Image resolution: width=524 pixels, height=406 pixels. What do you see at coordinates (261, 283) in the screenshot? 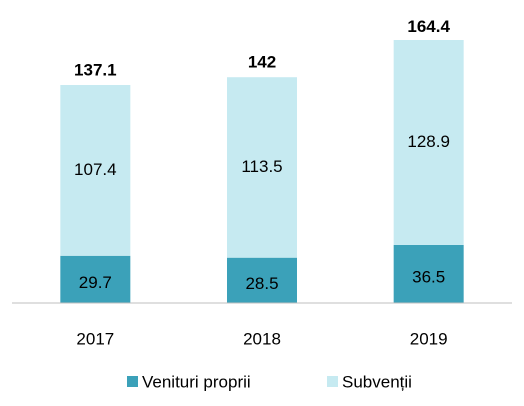
I see `value-label: 28.5` at bounding box center [261, 283].